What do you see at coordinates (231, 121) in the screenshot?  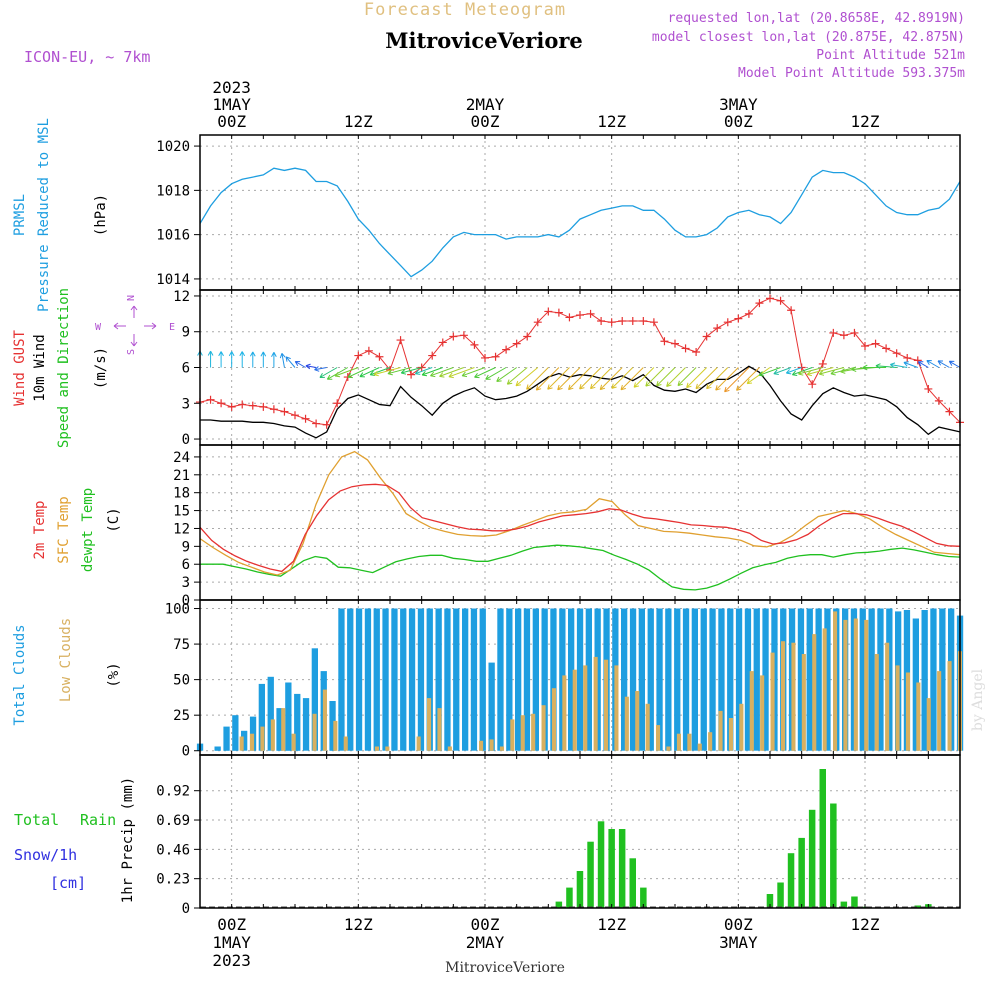 I see `top-hour-label: 00Z` at bounding box center [231, 121].